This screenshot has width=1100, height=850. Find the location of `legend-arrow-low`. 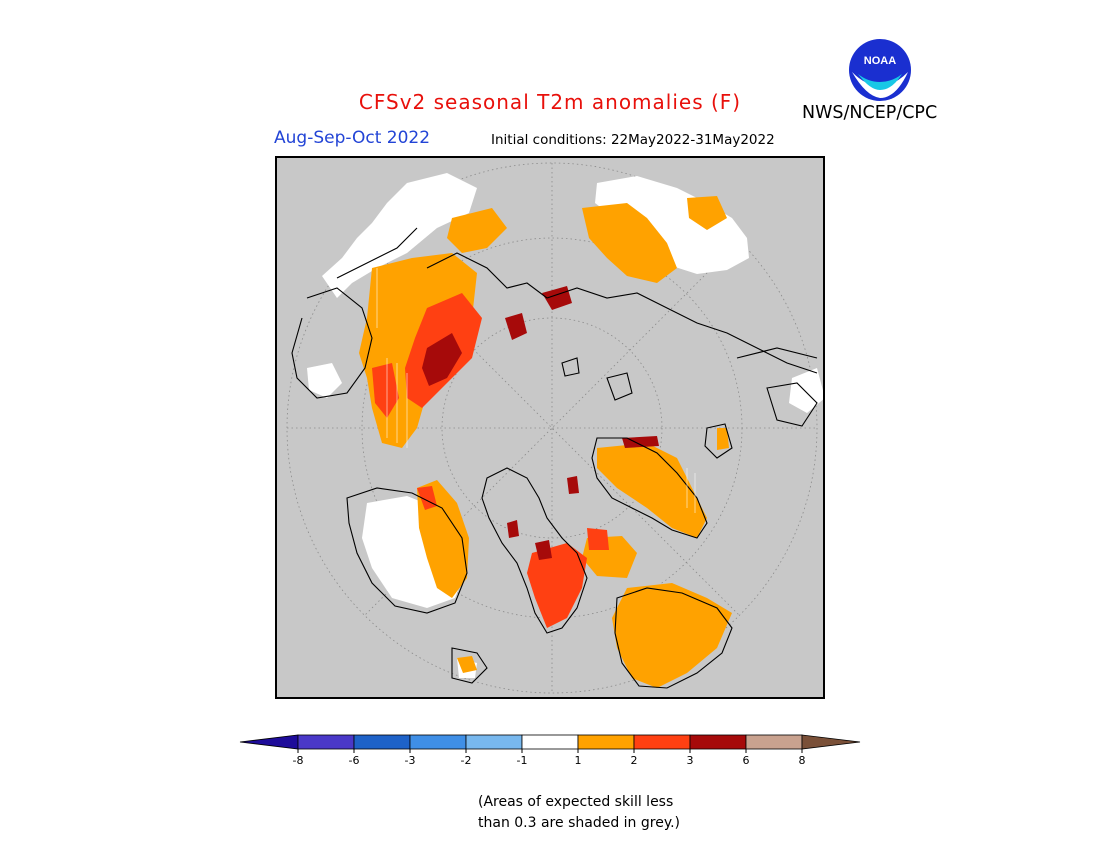

legend-arrow-low is located at coordinates (269, 742).